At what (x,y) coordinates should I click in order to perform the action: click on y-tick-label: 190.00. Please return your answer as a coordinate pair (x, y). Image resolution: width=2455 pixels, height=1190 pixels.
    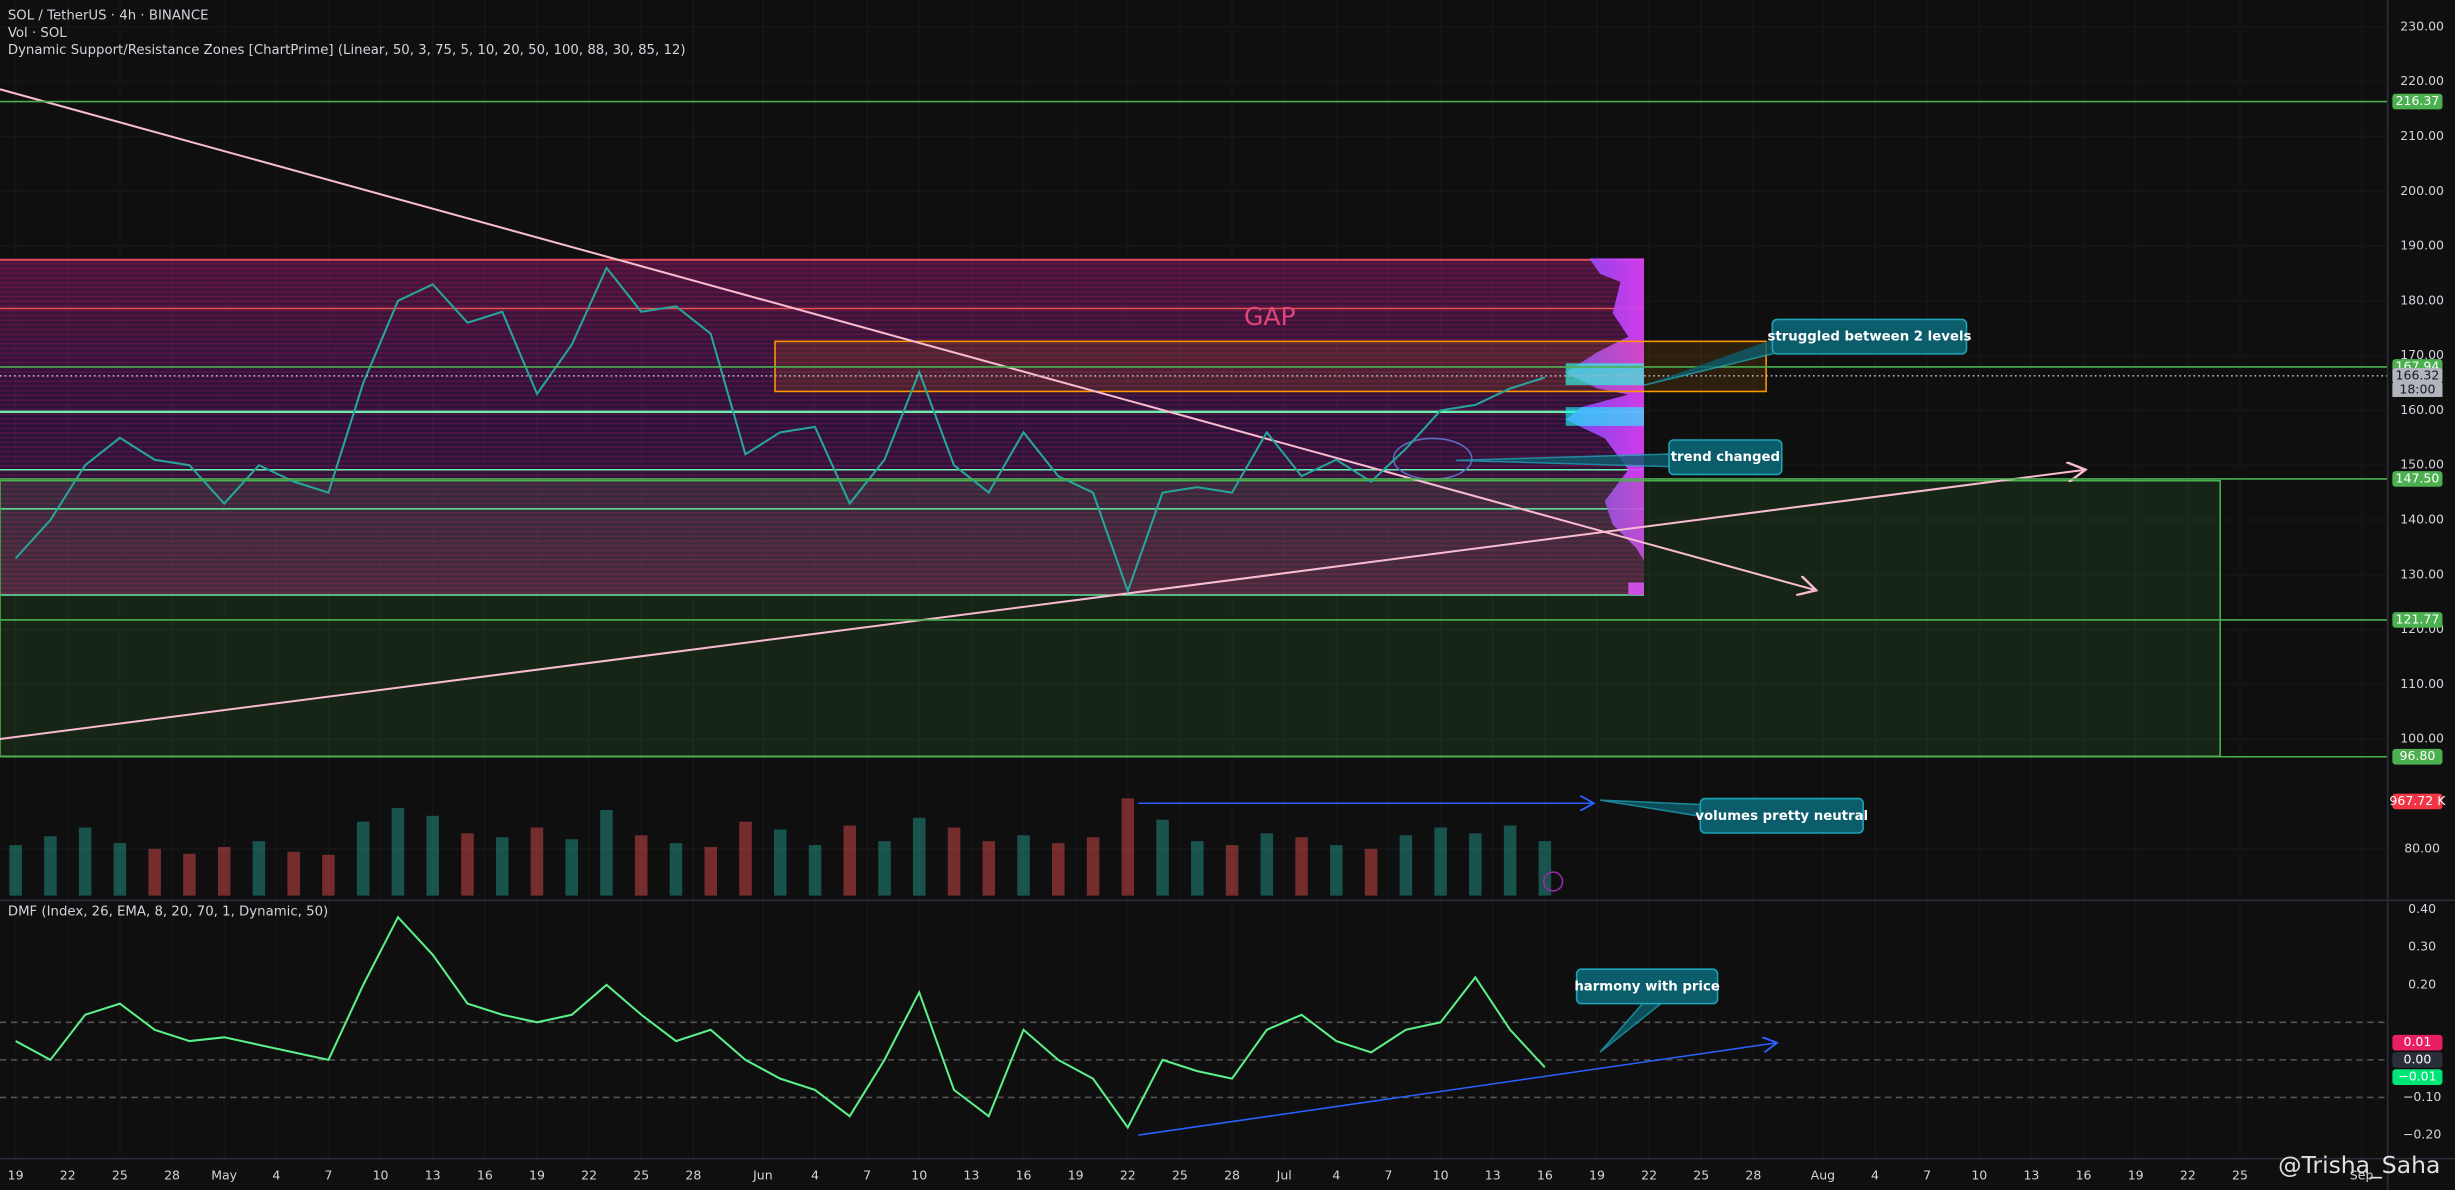
    Looking at the image, I should click on (2422, 245).